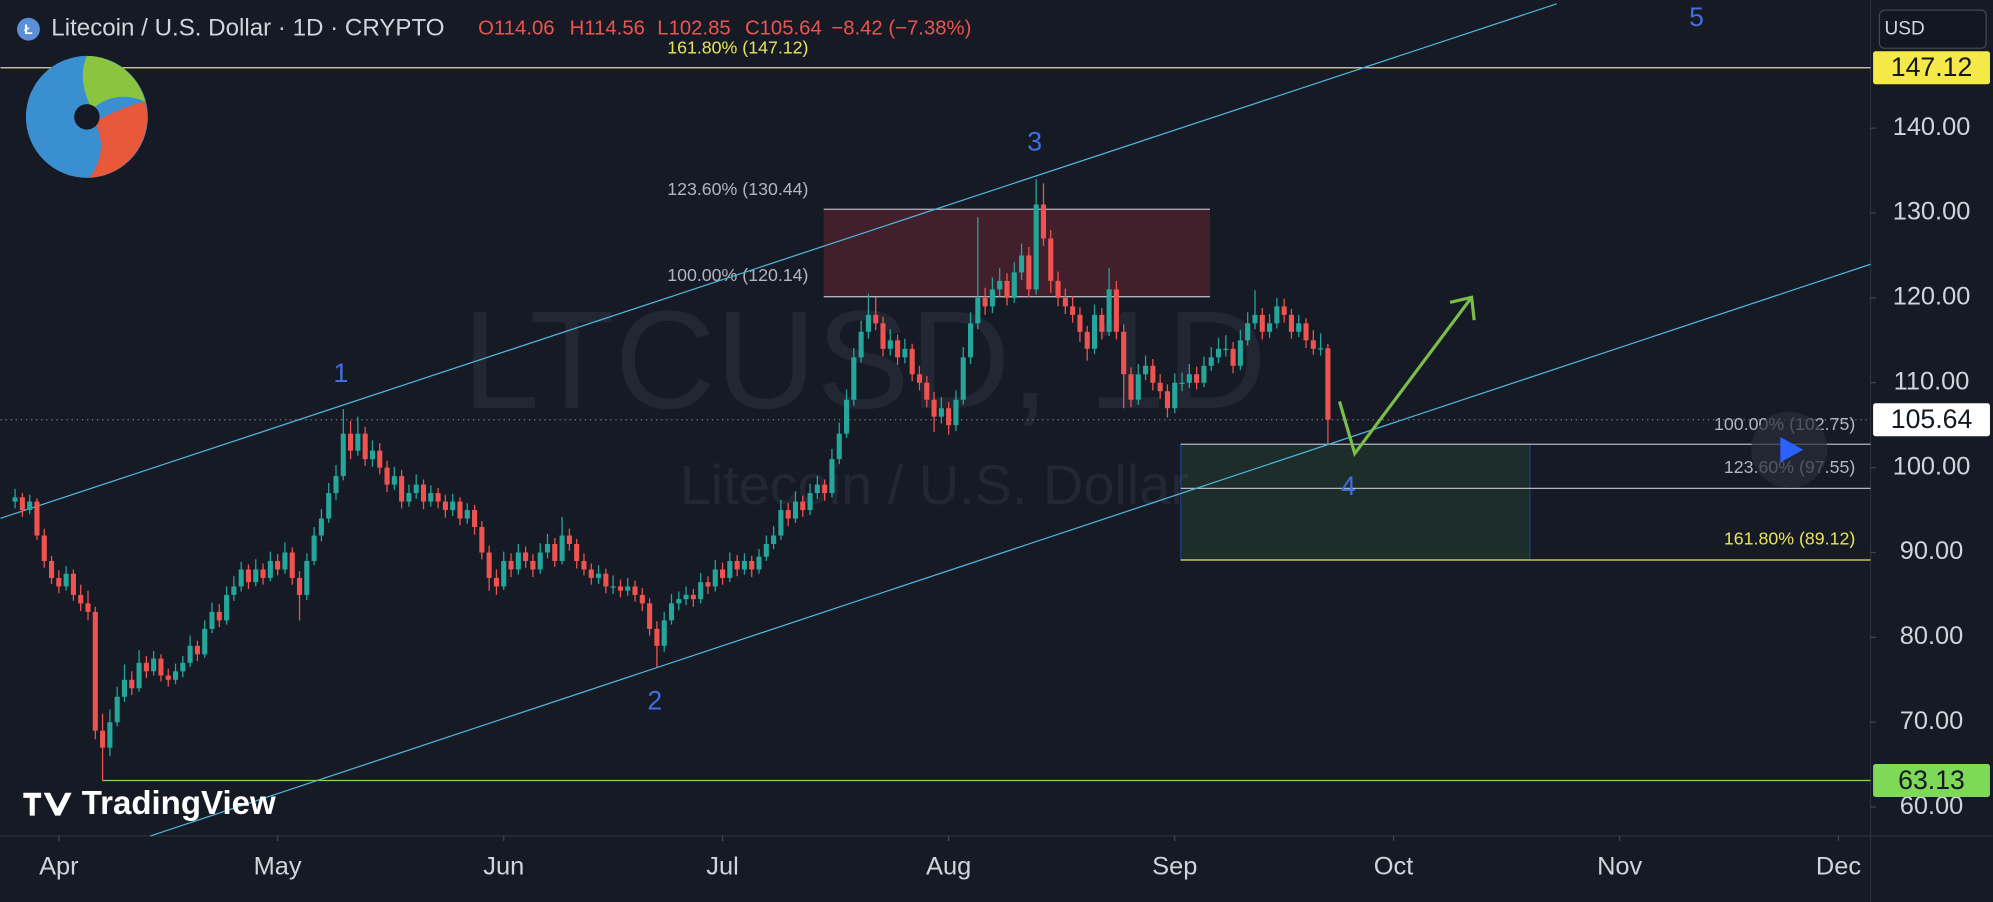  Describe the element at coordinates (1406, 376) in the screenshot. I see `projection-arrow` at that location.